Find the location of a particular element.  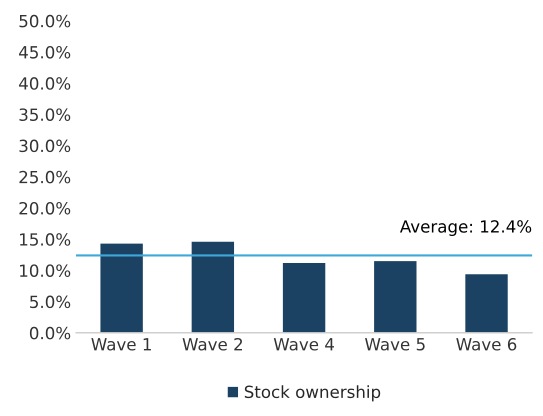

x-tick-label: Wave 5 is located at coordinates (395, 344).